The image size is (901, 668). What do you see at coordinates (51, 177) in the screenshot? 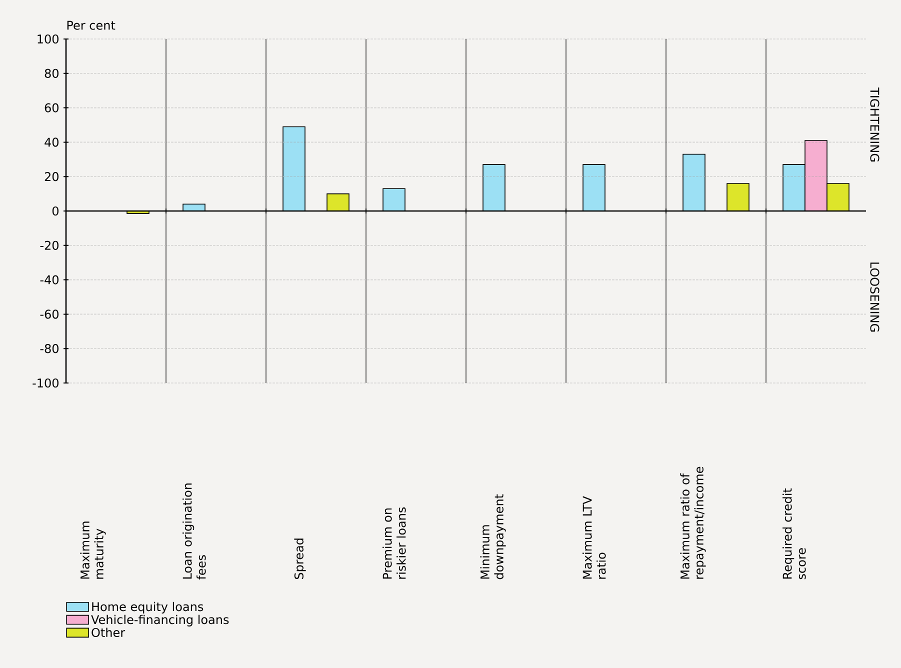
I see `y-tick-label: 20` at bounding box center [51, 177].